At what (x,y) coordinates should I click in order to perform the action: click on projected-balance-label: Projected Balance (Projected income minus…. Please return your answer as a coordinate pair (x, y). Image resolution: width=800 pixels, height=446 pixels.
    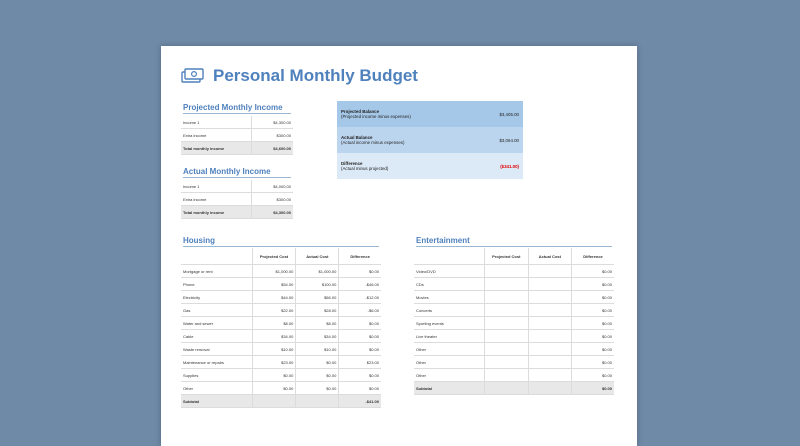
    Looking at the image, I should click on (376, 114).